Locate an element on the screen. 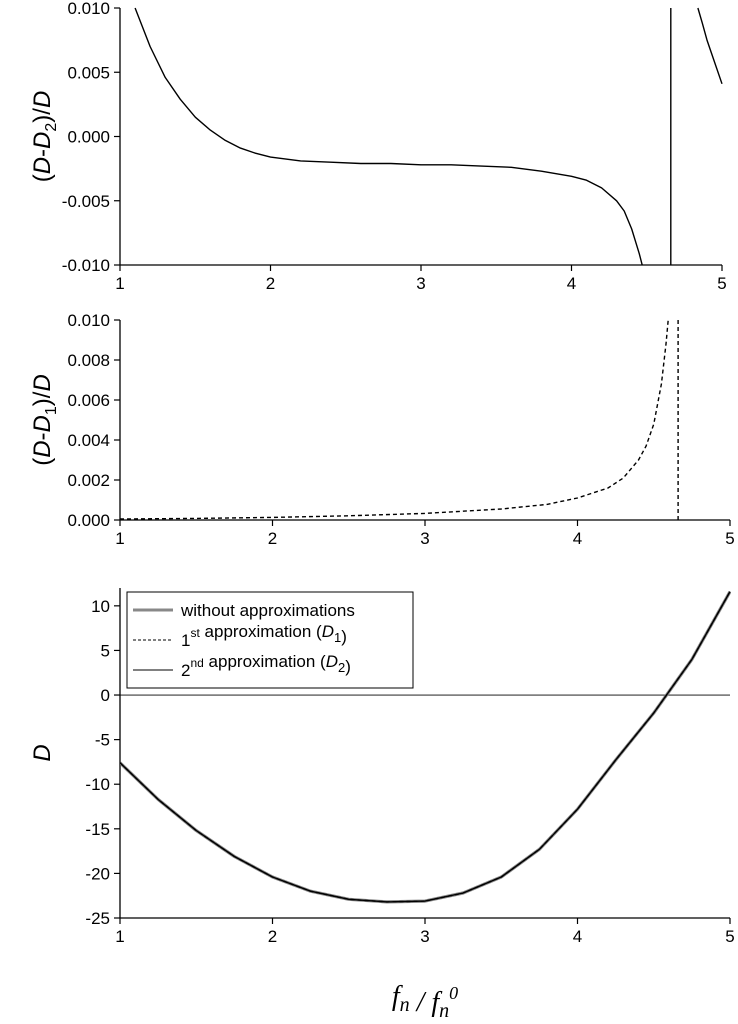  series-relative-error-d1 is located at coordinates (394, 419).